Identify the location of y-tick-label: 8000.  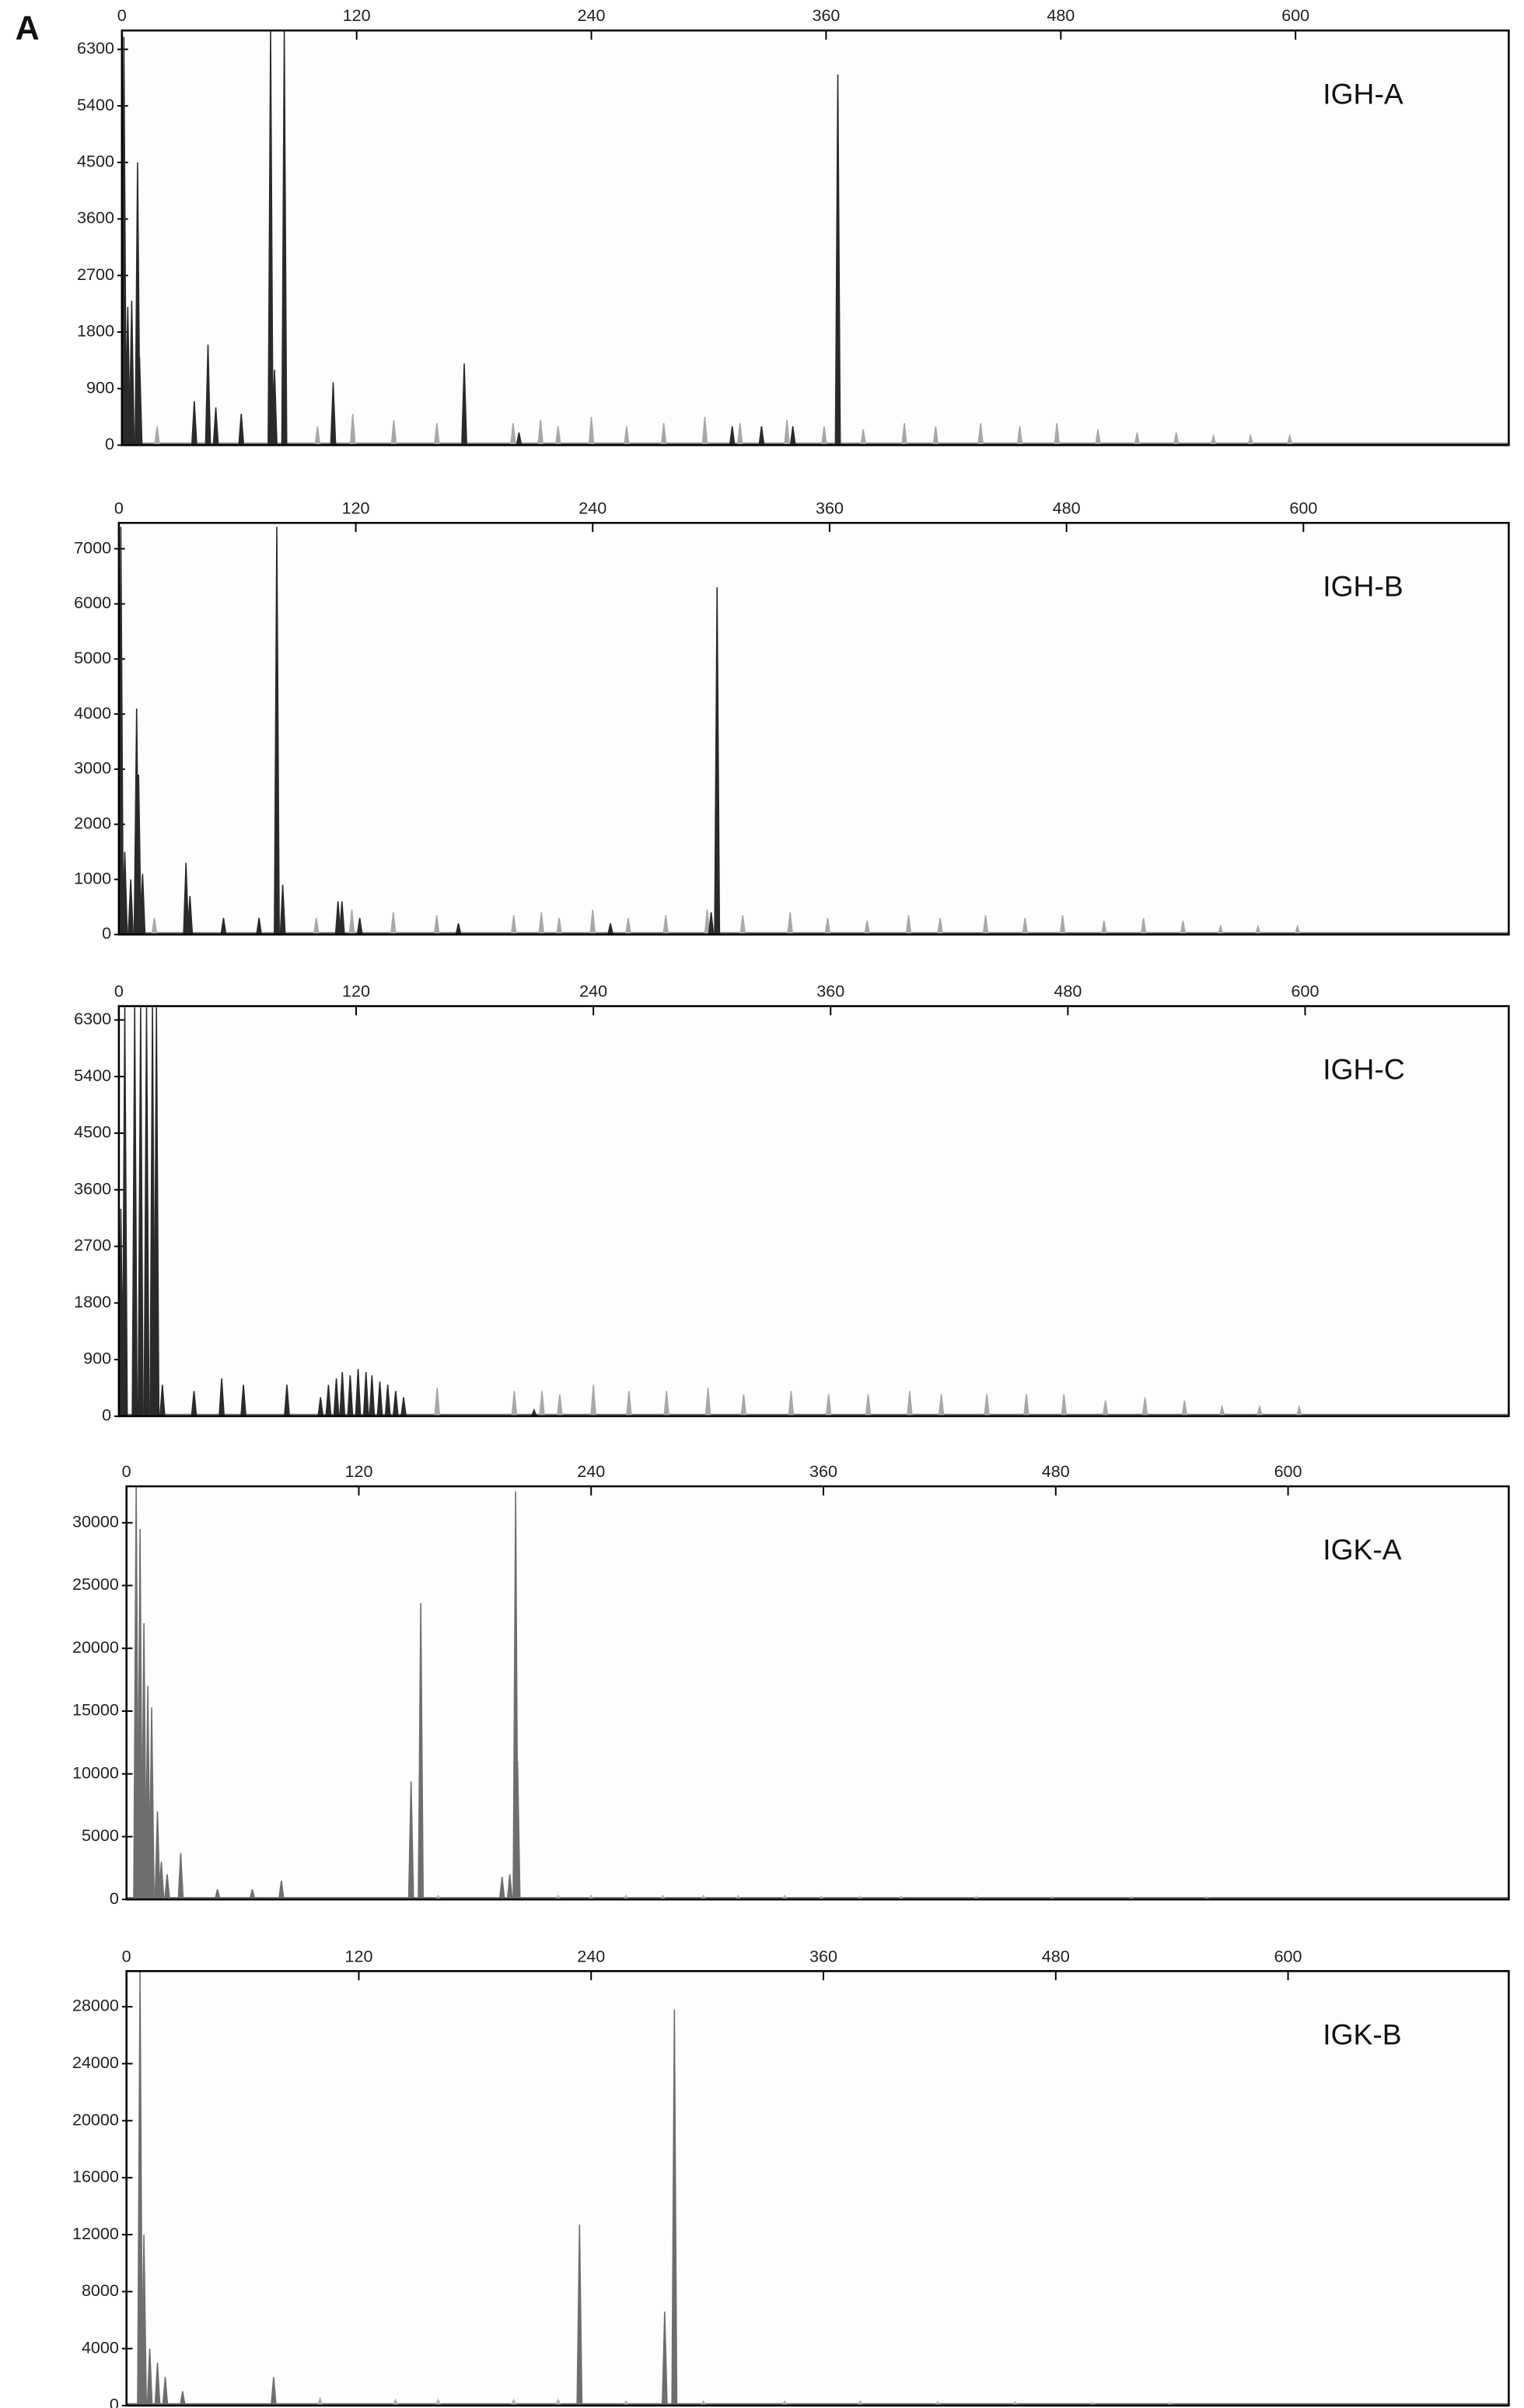
(100, 2290).